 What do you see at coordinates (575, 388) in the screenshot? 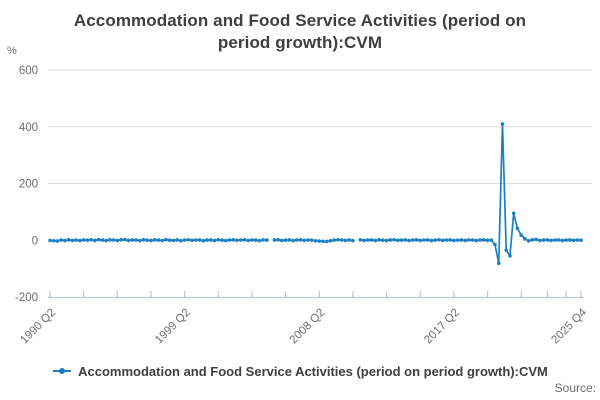
I see `source-note: Source:` at bounding box center [575, 388].